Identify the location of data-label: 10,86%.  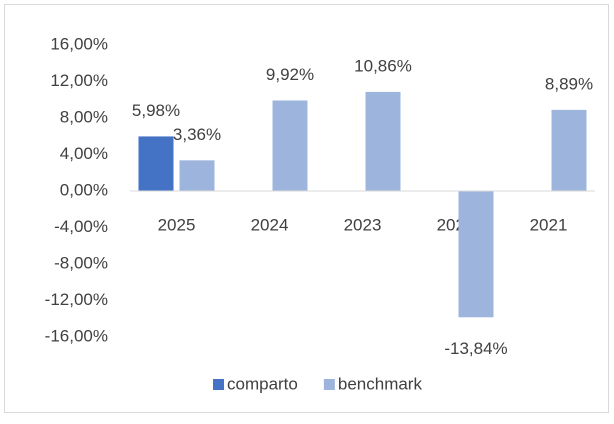
(383, 65).